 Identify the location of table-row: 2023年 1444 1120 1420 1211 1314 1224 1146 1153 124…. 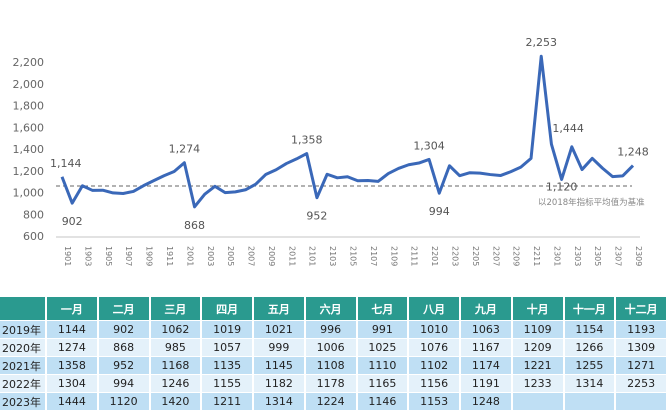
(333, 401).